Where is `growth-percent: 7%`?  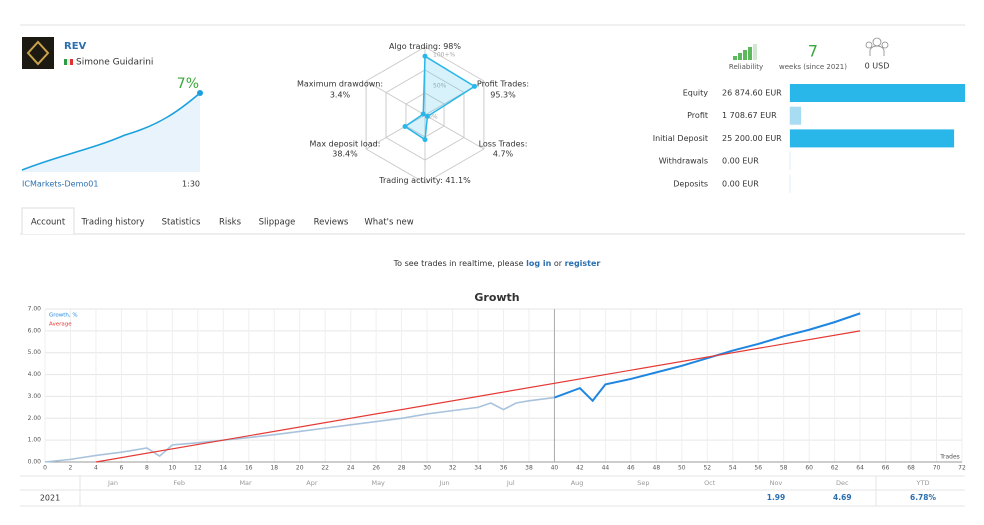
growth-percent: 7% is located at coordinates (188, 84).